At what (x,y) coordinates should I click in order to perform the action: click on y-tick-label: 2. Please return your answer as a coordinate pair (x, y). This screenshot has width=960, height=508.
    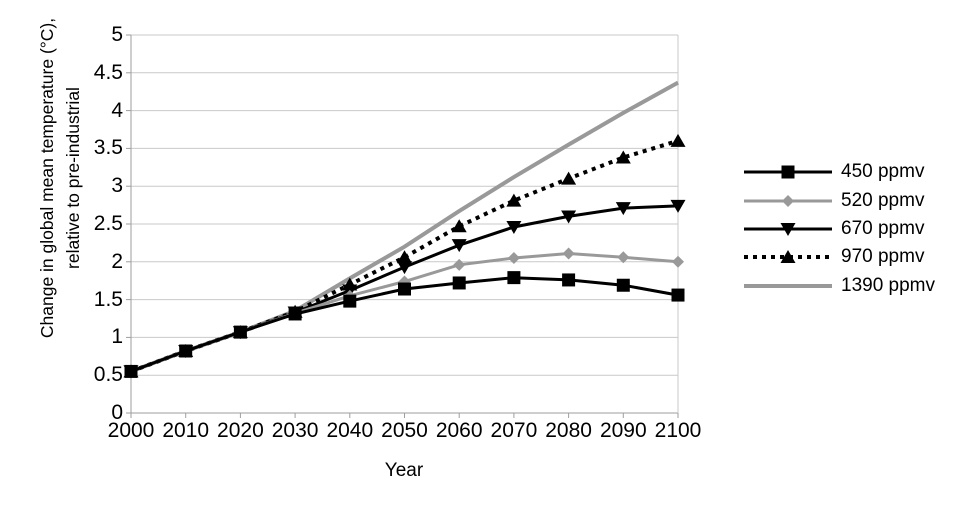
    Looking at the image, I should click on (117, 261).